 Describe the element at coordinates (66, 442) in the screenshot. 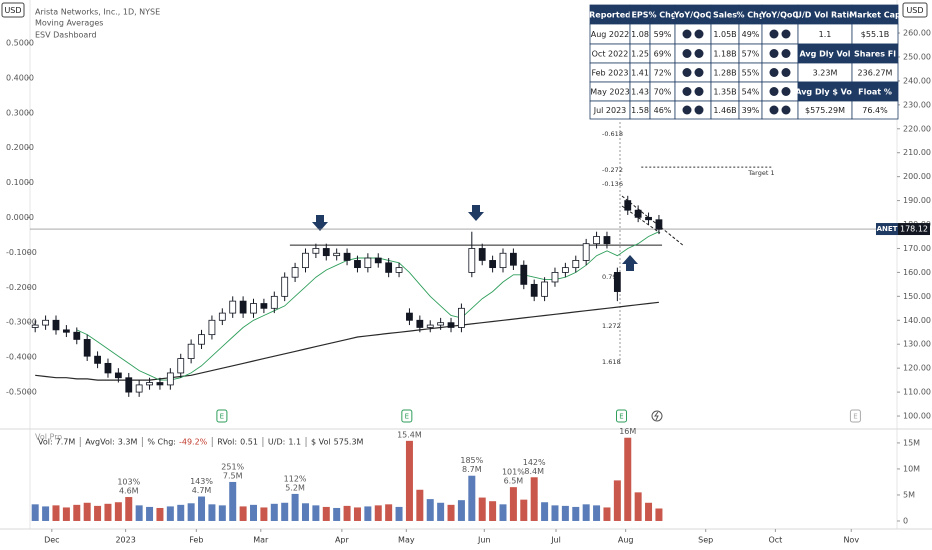

I see `volume-info-value: 7.7M` at that location.